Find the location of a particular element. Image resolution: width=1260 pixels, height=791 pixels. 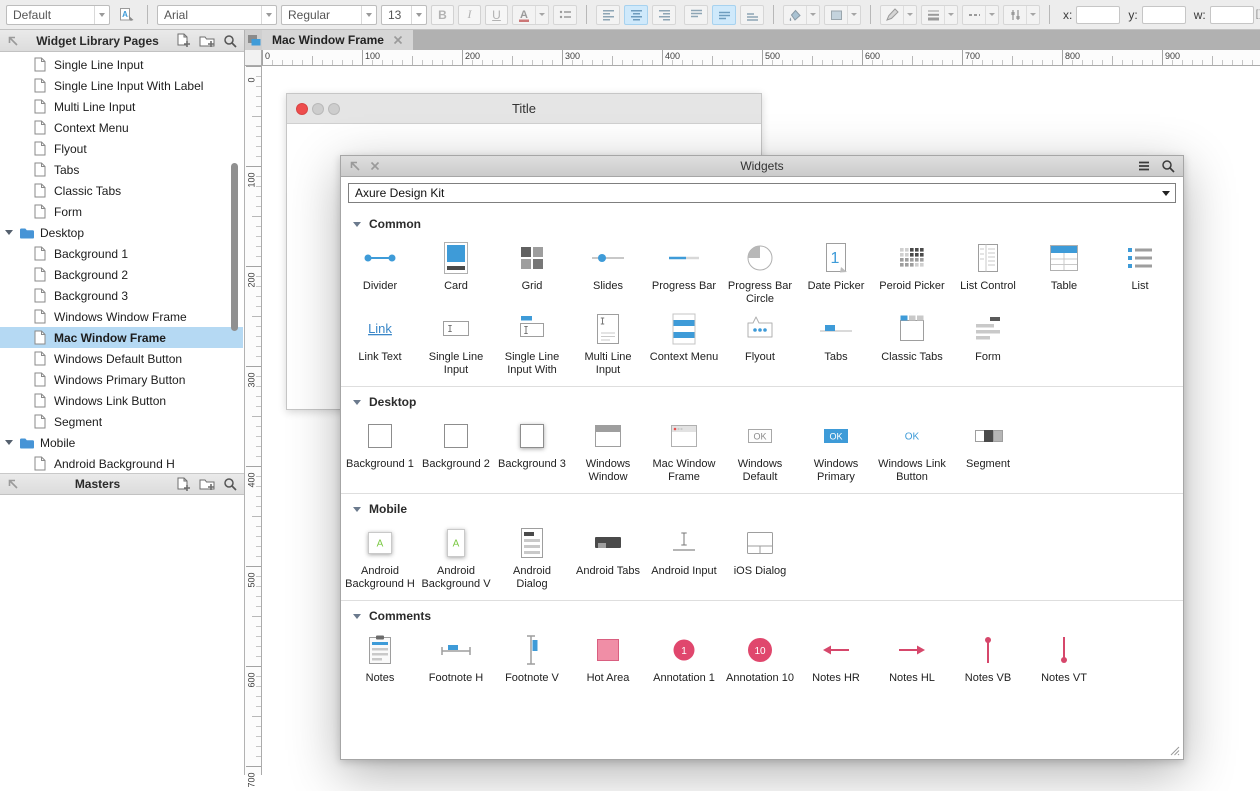

widget-item-tabs: Tabs is located at coordinates (836, 342).